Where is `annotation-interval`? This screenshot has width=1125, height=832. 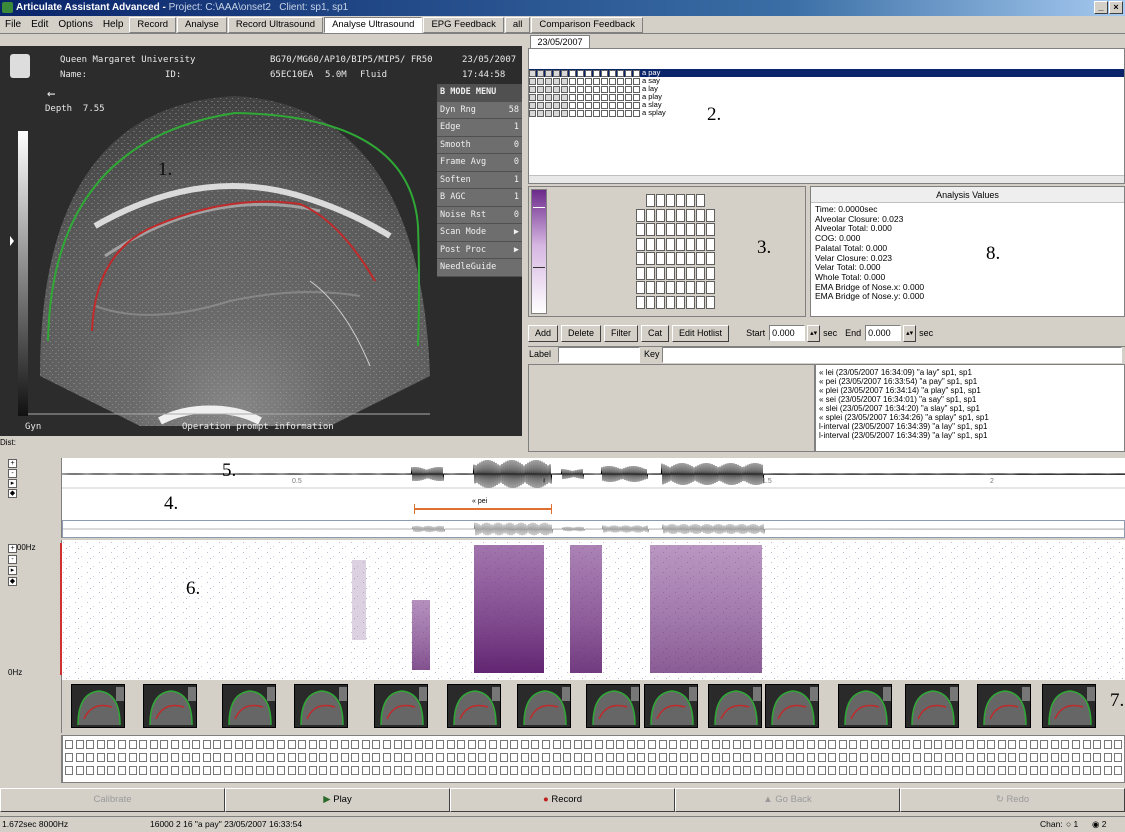 annotation-interval is located at coordinates (483, 509).